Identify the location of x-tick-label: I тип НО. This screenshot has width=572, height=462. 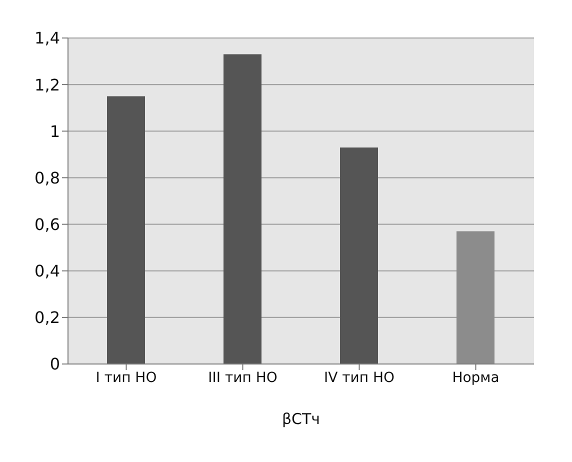
(126, 378).